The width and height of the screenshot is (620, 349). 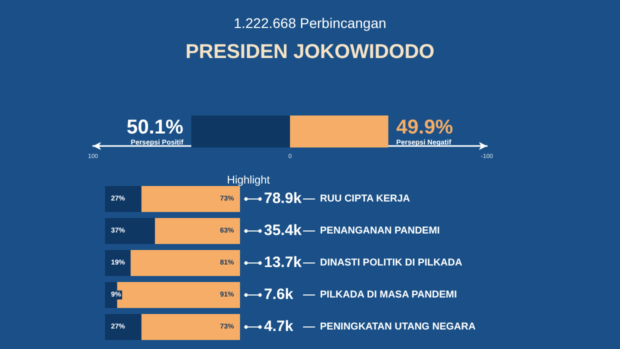 What do you see at coordinates (425, 127) in the screenshot?
I see `data-label: 49.9%` at bounding box center [425, 127].